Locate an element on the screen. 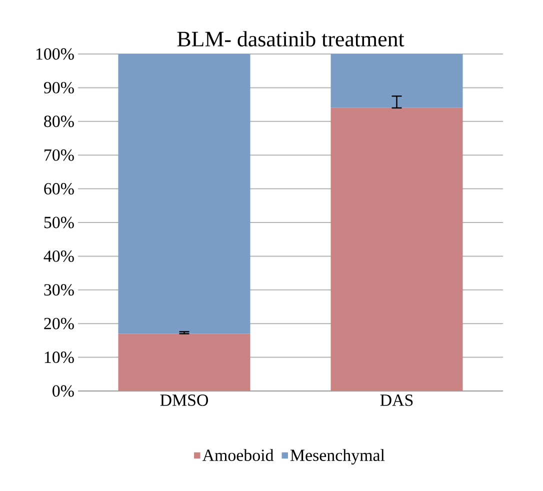 The height and width of the screenshot is (491, 543). y-tick-label: 100% is located at coordinates (55, 54).